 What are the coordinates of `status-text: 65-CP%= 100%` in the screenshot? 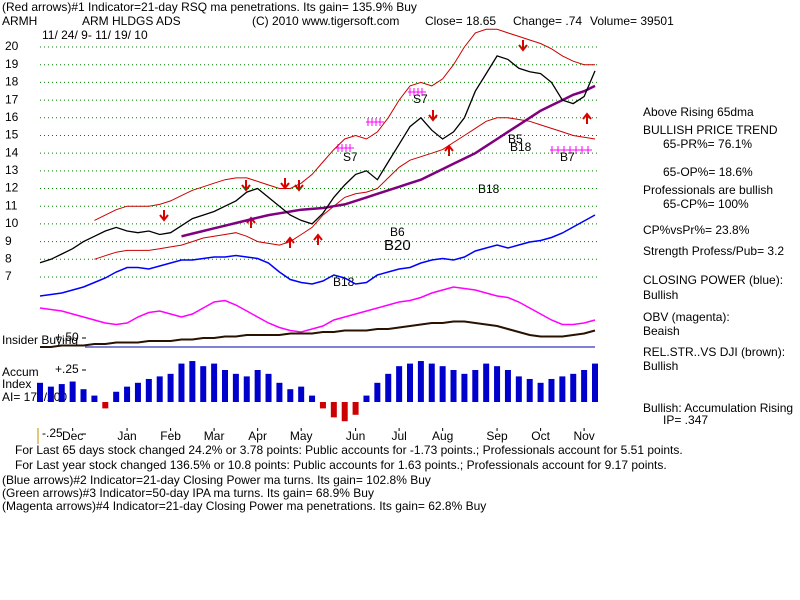 It's located at (706, 204).